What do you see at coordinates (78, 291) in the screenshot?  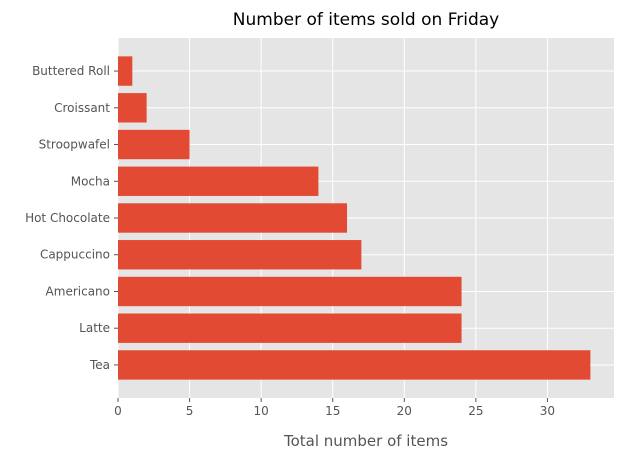 I see `y-tick-label: Americano` at bounding box center [78, 291].